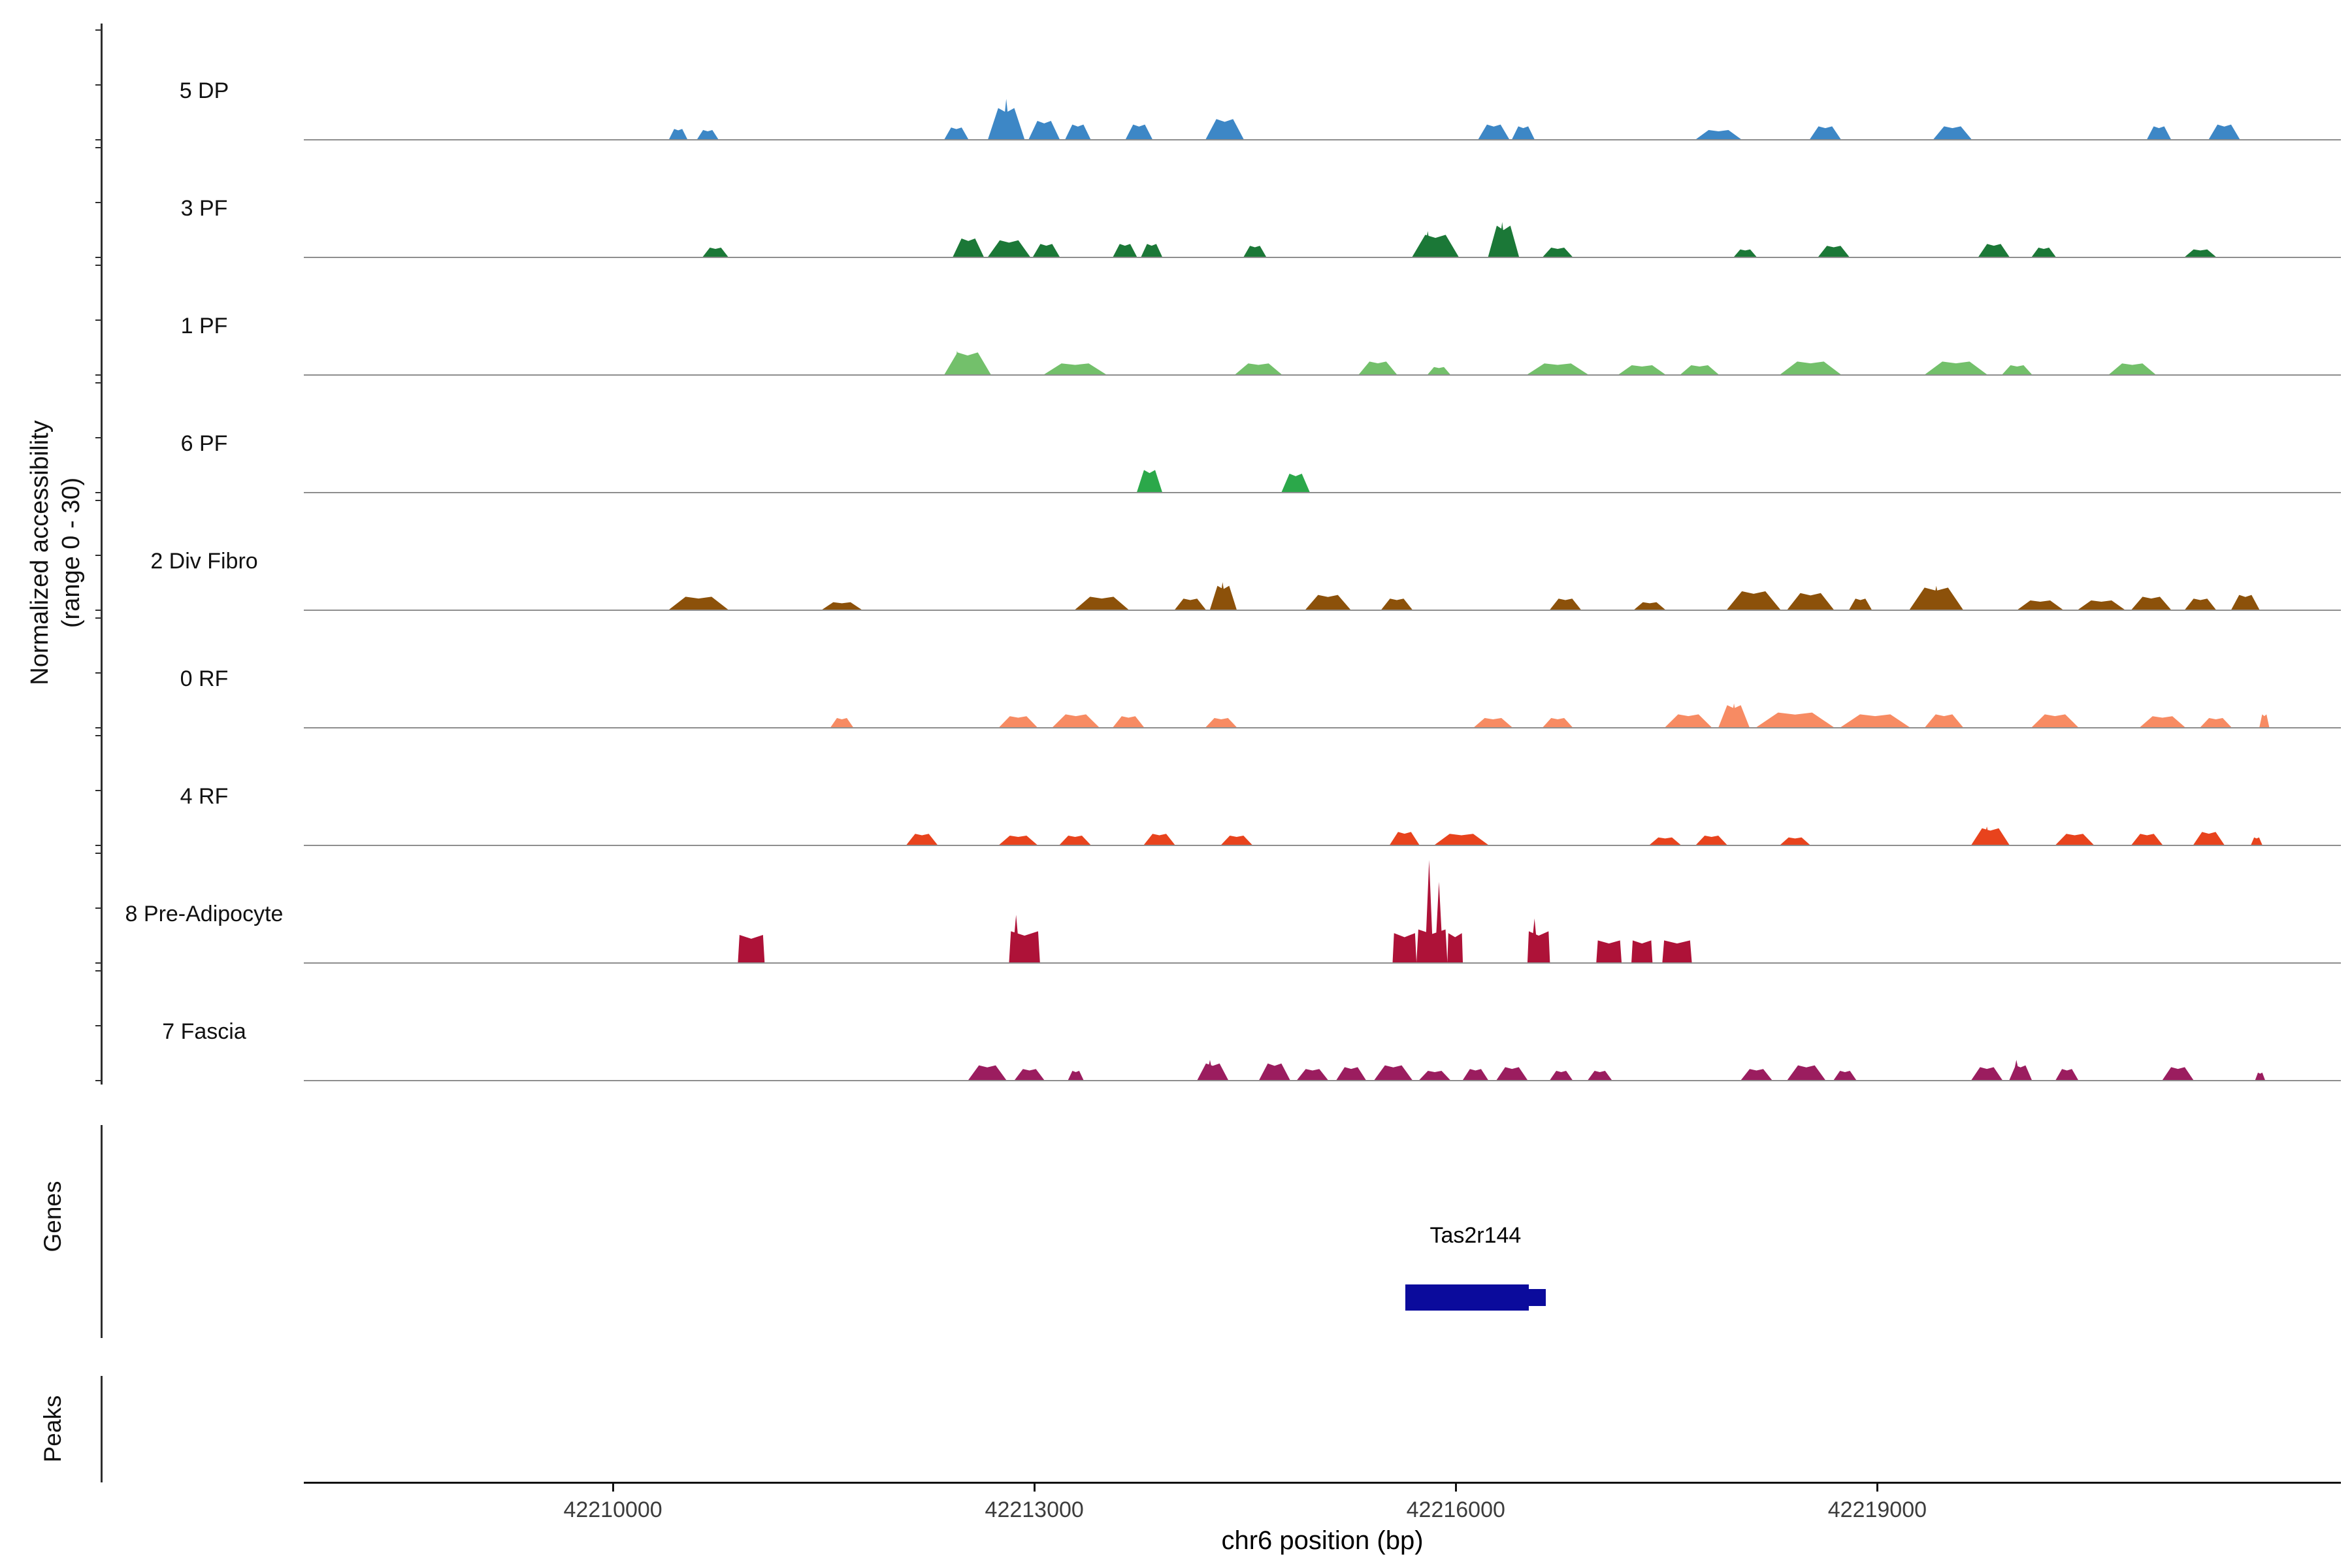 Image resolution: width=2352 pixels, height=1568 pixels. Describe the element at coordinates (204, 678) in the screenshot. I see `track-label-0-rf: 0 RF` at that location.